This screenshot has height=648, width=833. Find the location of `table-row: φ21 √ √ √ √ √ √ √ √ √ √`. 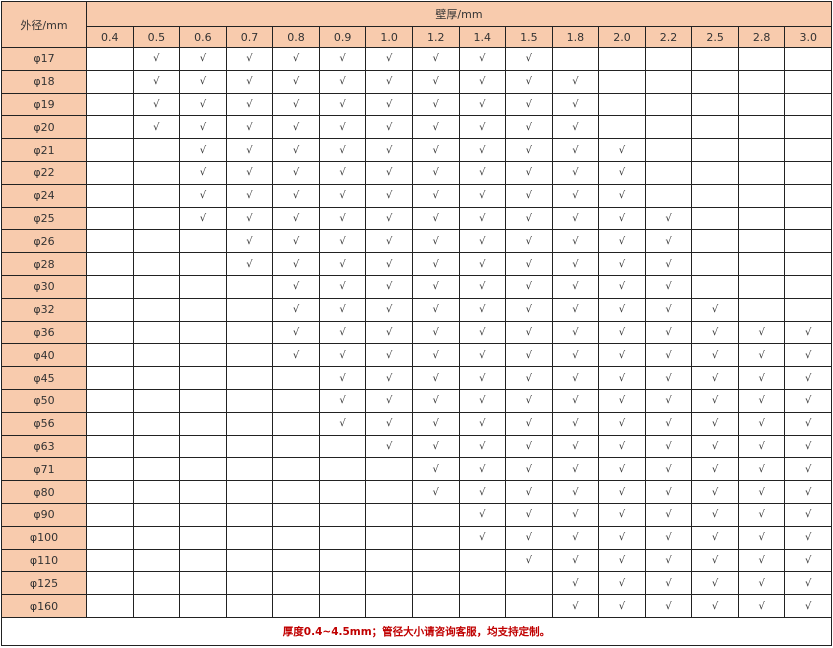

table-row: φ21 √ √ √ √ √ √ √ √ √ √ is located at coordinates (416, 150).